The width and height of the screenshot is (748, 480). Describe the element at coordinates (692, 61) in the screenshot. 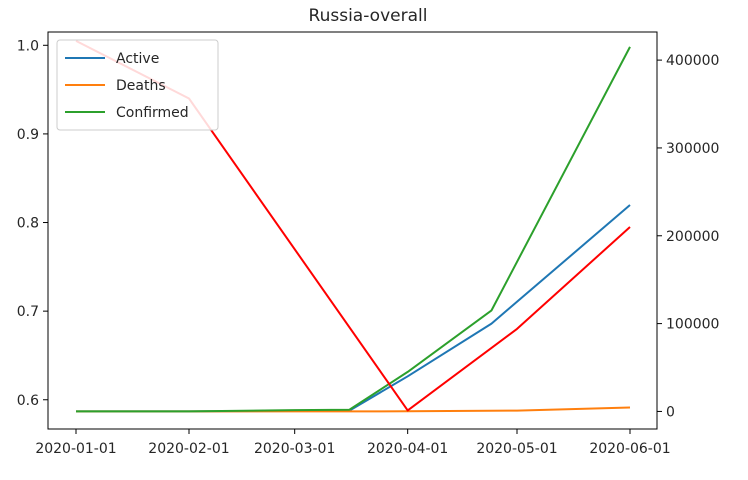

I see `y-right-tick-label: 400000` at that location.